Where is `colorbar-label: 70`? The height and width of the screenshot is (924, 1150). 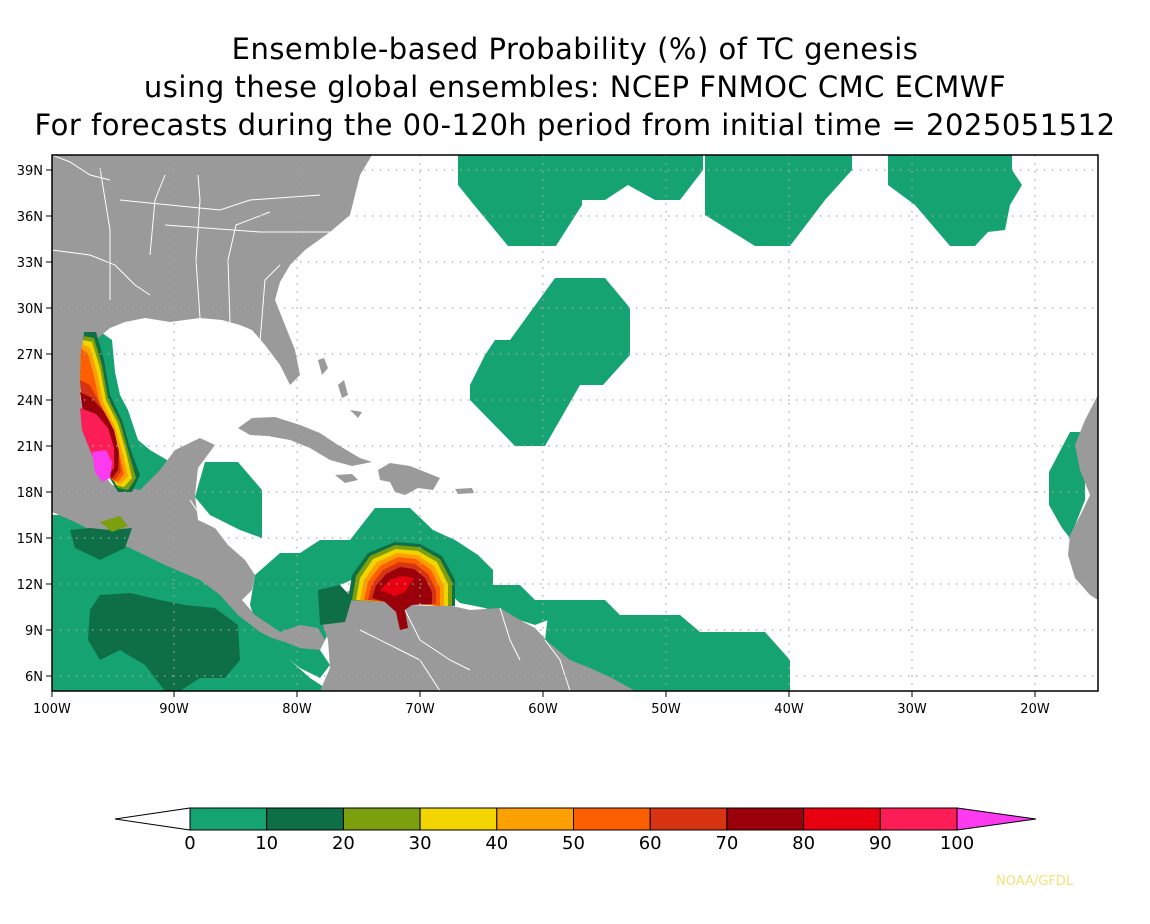 colorbar-label: 70 is located at coordinates (726, 843).